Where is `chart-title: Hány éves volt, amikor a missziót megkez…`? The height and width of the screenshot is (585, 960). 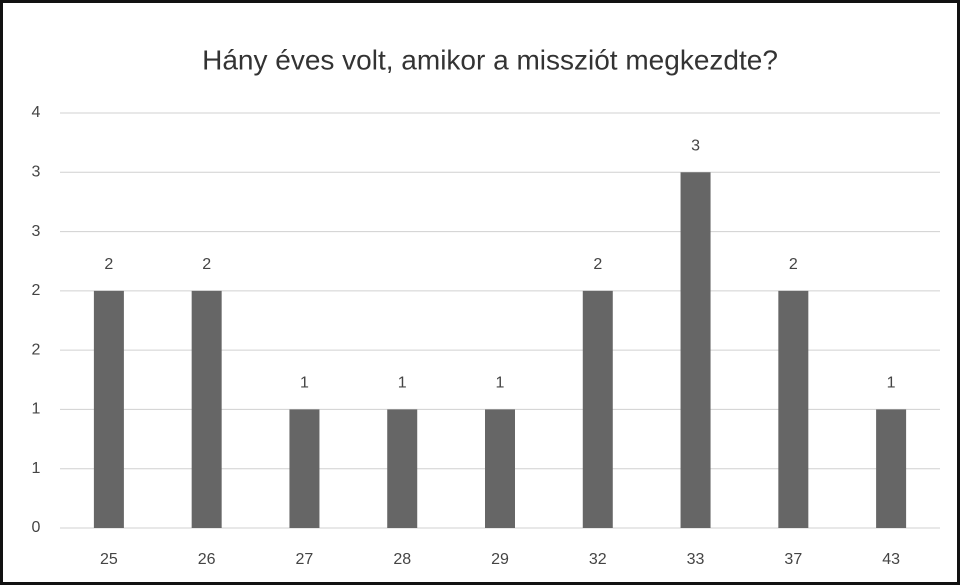 chart-title: Hány éves volt, amikor a missziót megkez… is located at coordinates (490, 59).